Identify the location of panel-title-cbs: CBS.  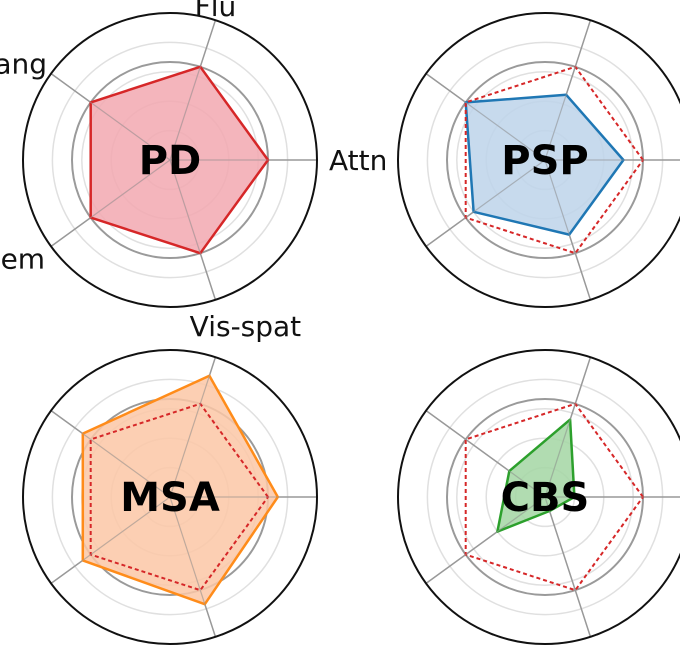
(545, 498).